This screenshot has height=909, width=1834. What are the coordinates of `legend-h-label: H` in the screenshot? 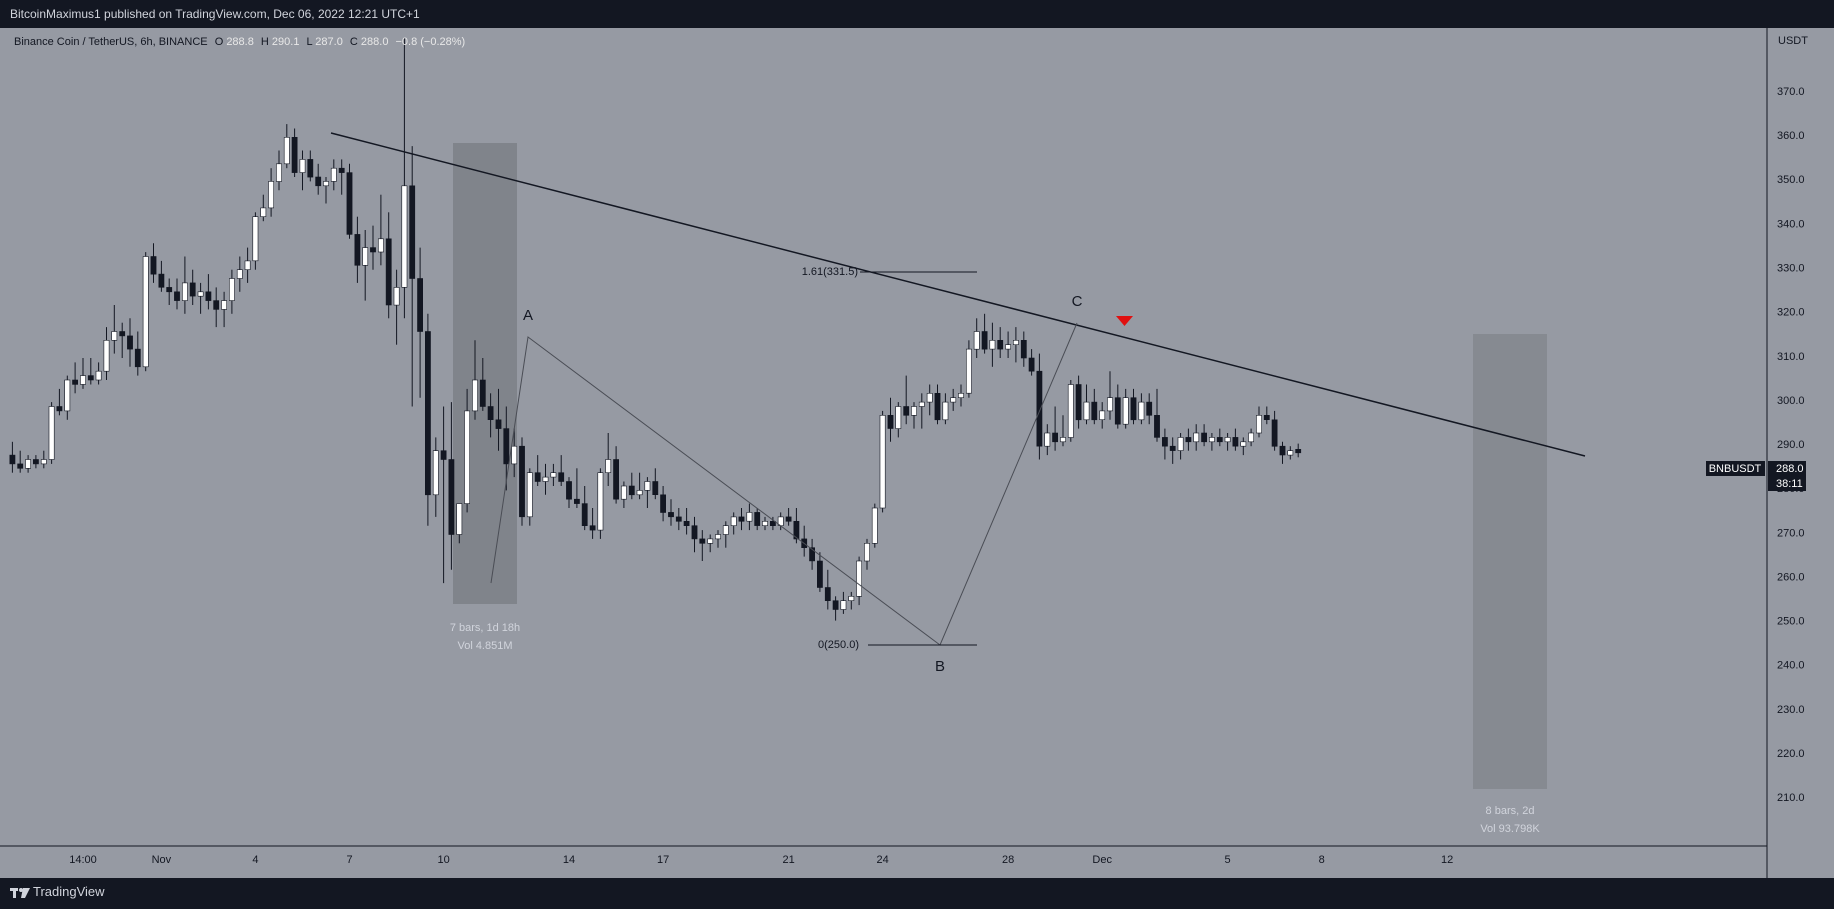 It's located at (265, 42).